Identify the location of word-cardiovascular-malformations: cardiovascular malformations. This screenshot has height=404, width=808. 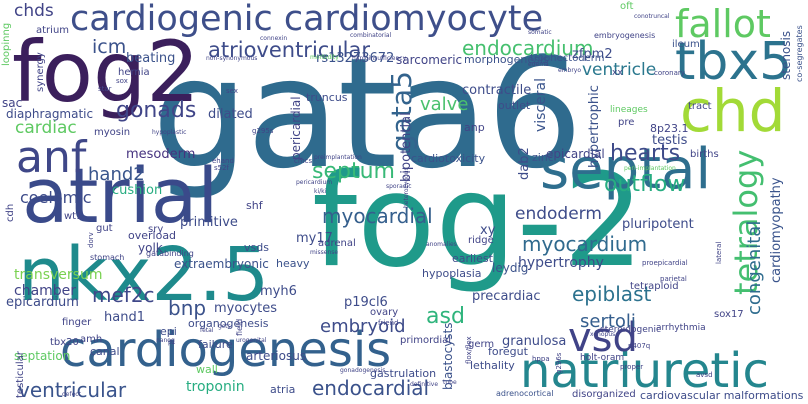
(722, 395).